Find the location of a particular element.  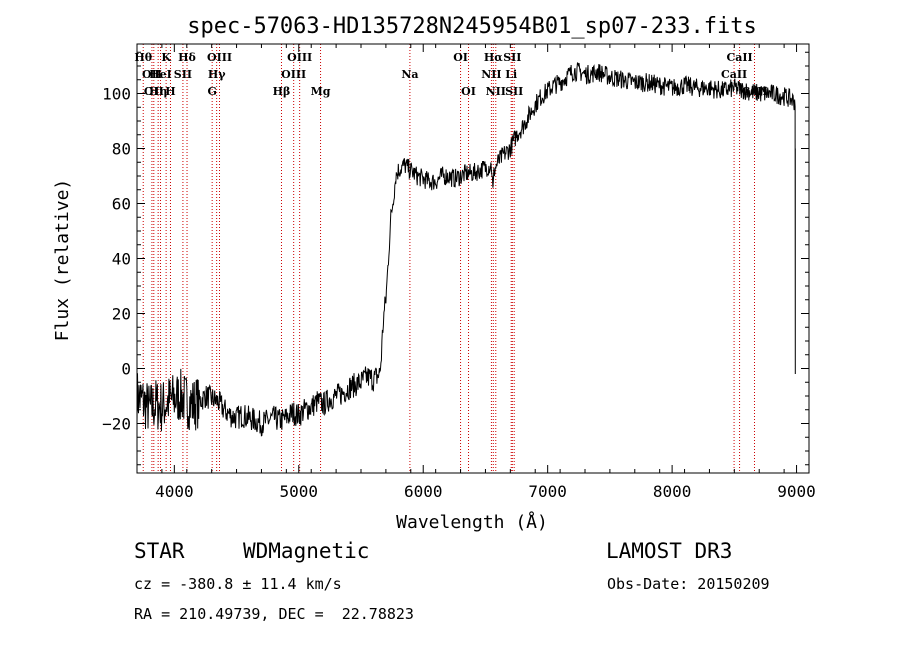

x-tick-label: 8000 is located at coordinates (672, 491).